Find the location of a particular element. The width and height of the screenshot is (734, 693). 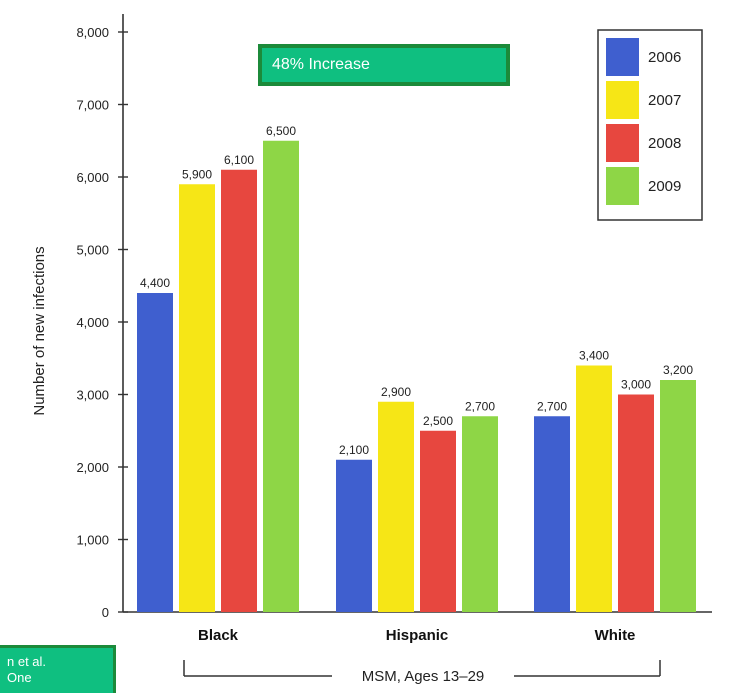

bracket-label: MSM, Ages 13–29 is located at coordinates (423, 676).